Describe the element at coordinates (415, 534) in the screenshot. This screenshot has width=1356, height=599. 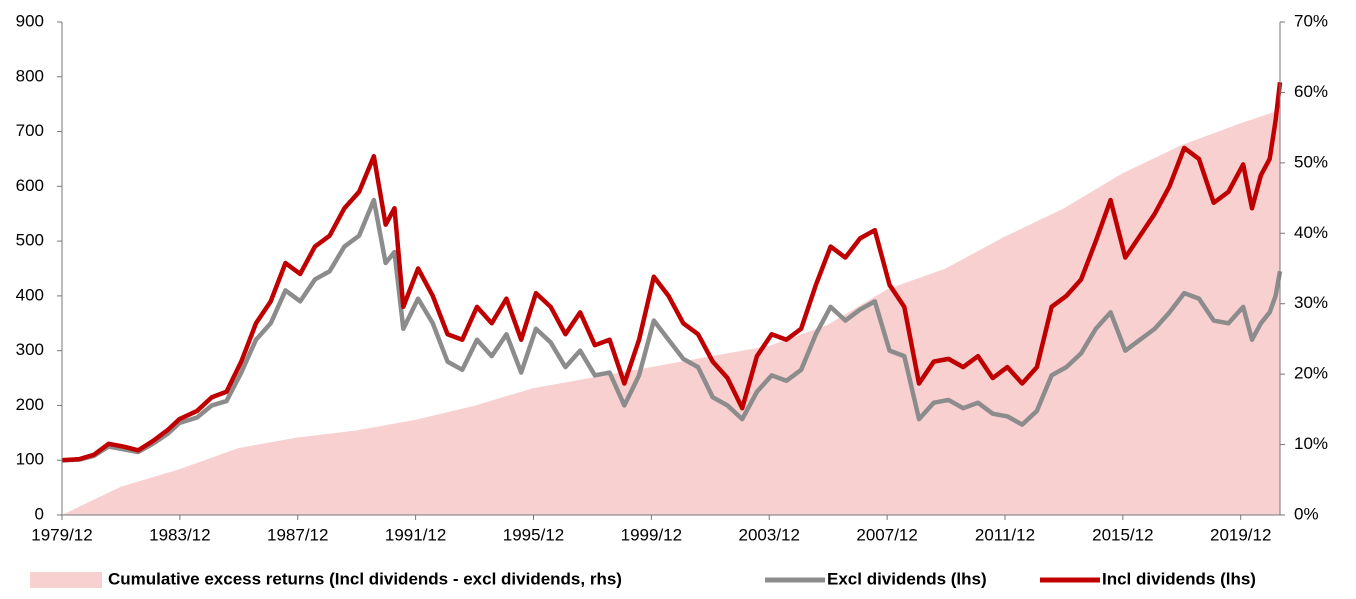
I see `x-tick-label: 1991/12` at that location.